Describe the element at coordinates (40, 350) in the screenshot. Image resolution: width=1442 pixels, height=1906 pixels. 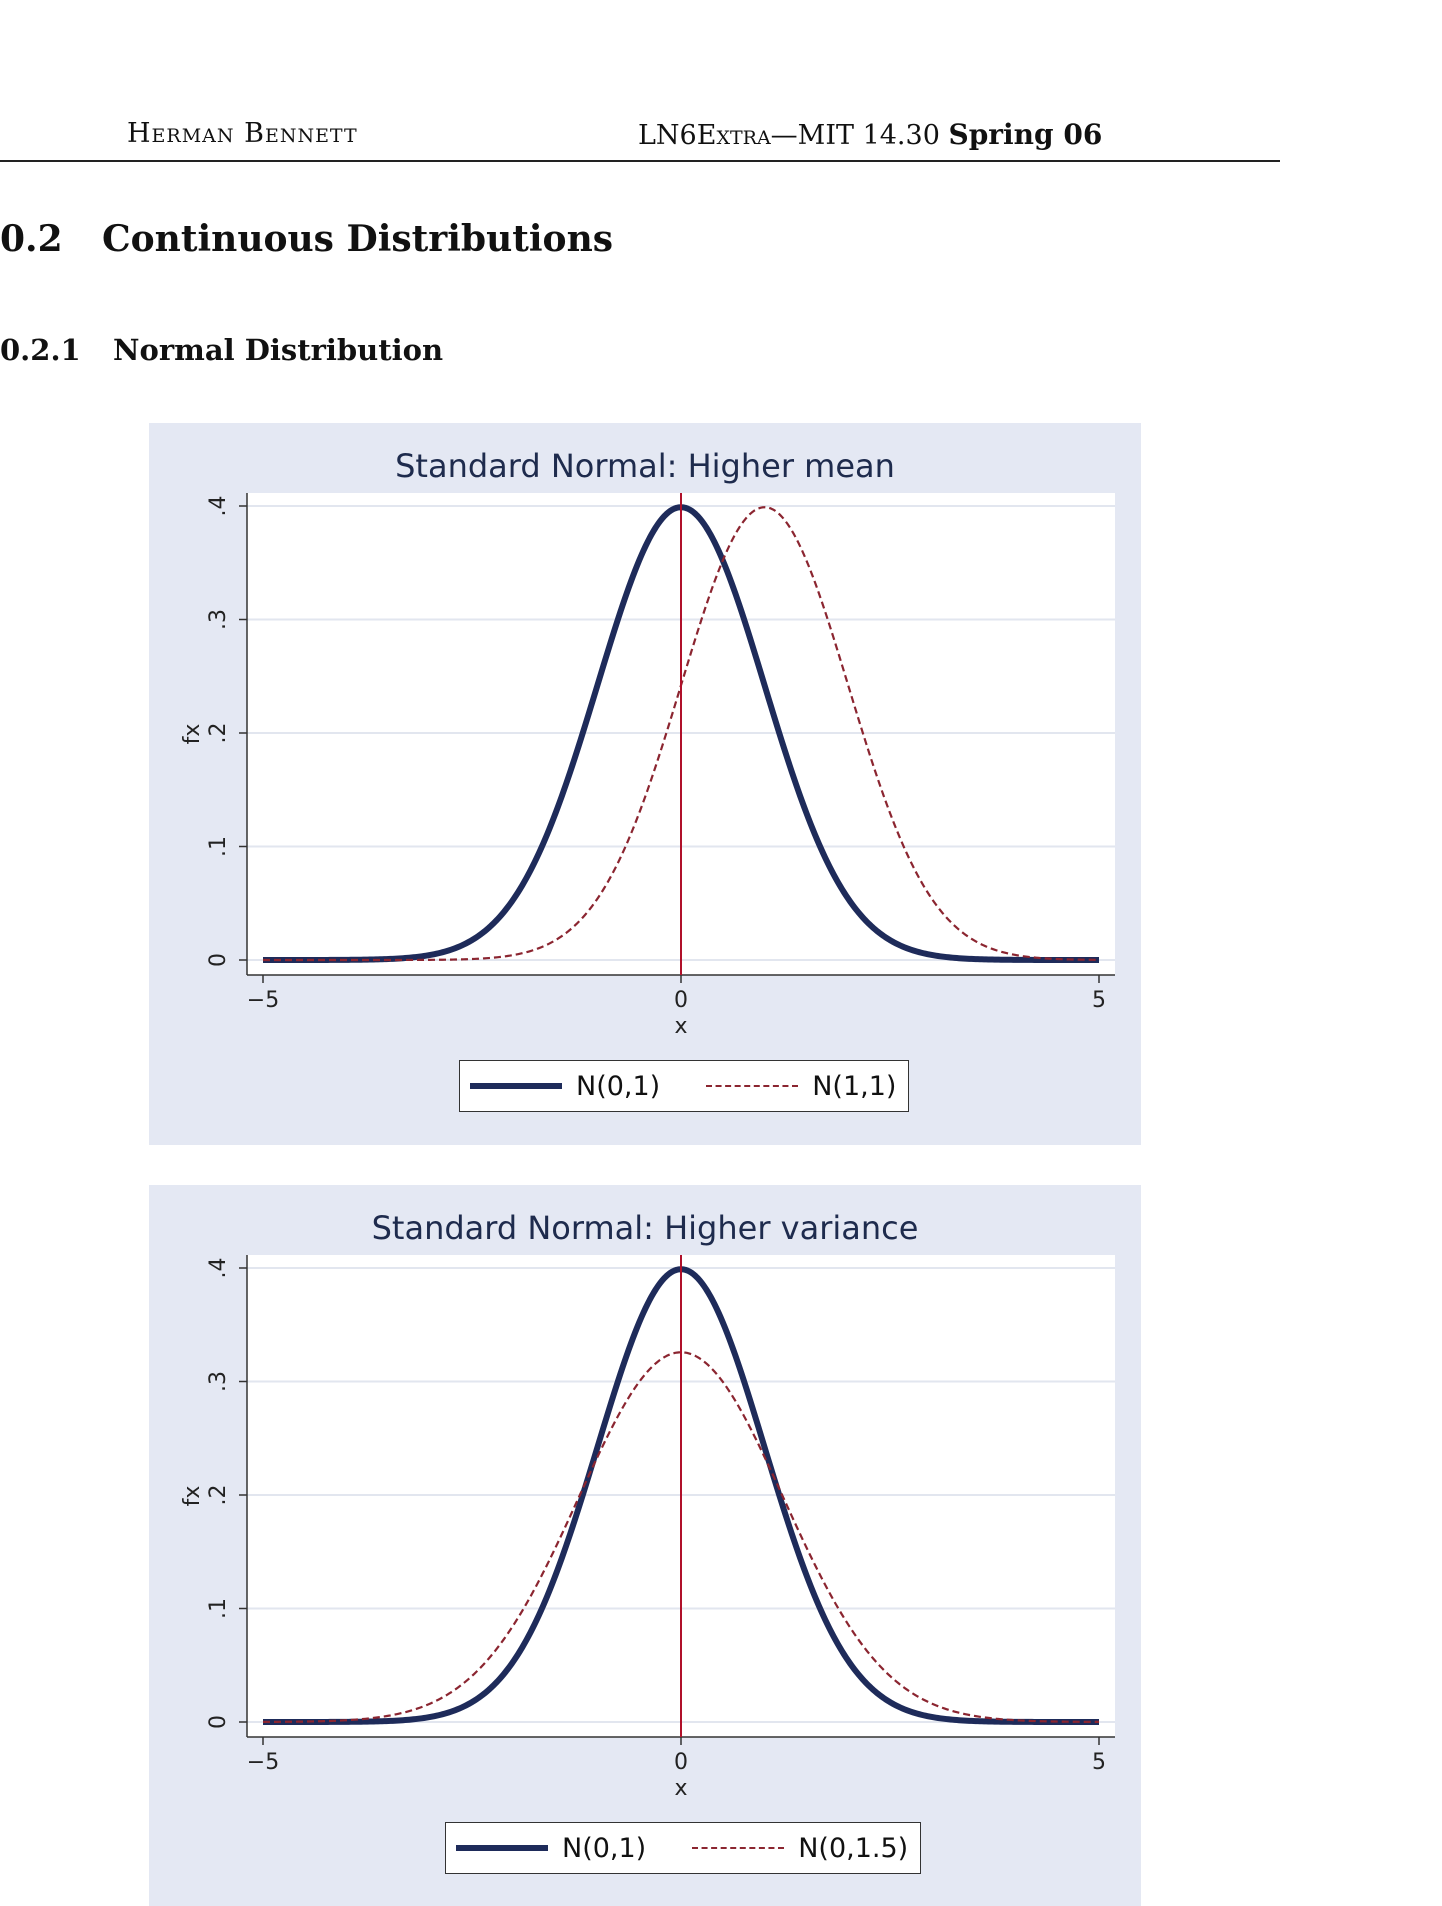
I see `subsection-number: 0.2.1` at that location.